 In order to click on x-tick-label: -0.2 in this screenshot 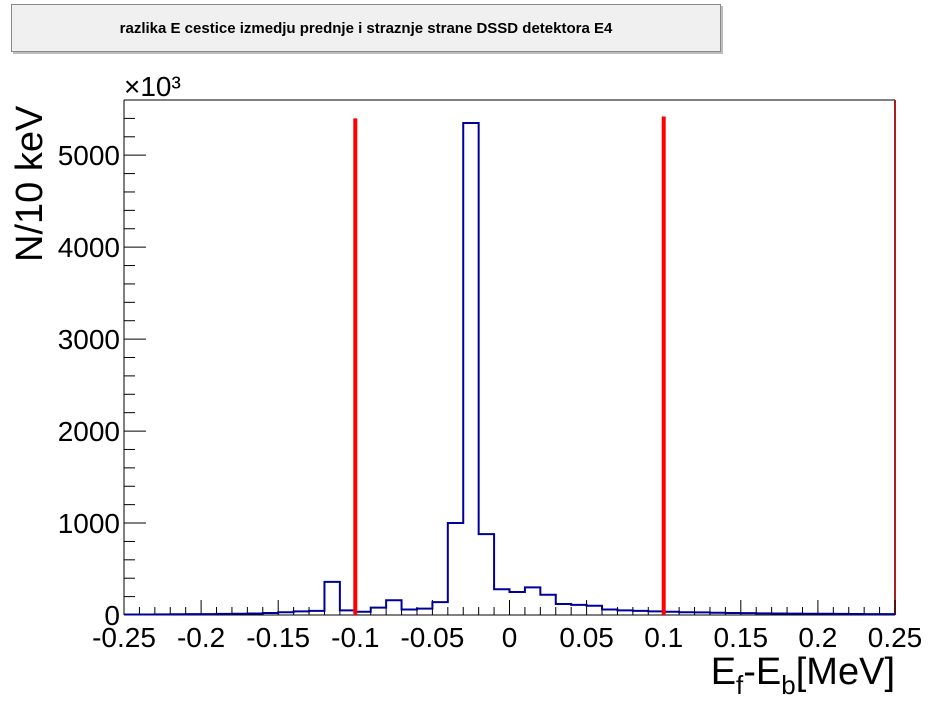, I will do `click(201, 637)`.